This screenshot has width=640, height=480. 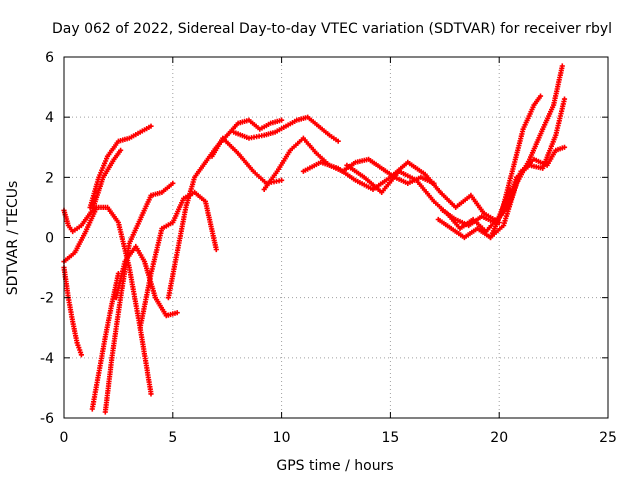 What do you see at coordinates (64, 438) in the screenshot?
I see `x-tick-label: 0` at bounding box center [64, 438].